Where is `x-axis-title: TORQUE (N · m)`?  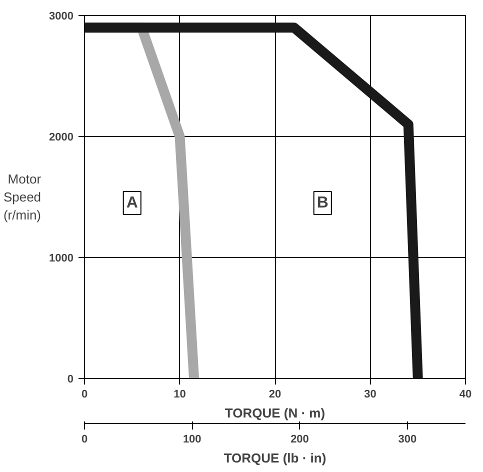 x-axis-title: TORQUE (N · m) is located at coordinates (275, 413).